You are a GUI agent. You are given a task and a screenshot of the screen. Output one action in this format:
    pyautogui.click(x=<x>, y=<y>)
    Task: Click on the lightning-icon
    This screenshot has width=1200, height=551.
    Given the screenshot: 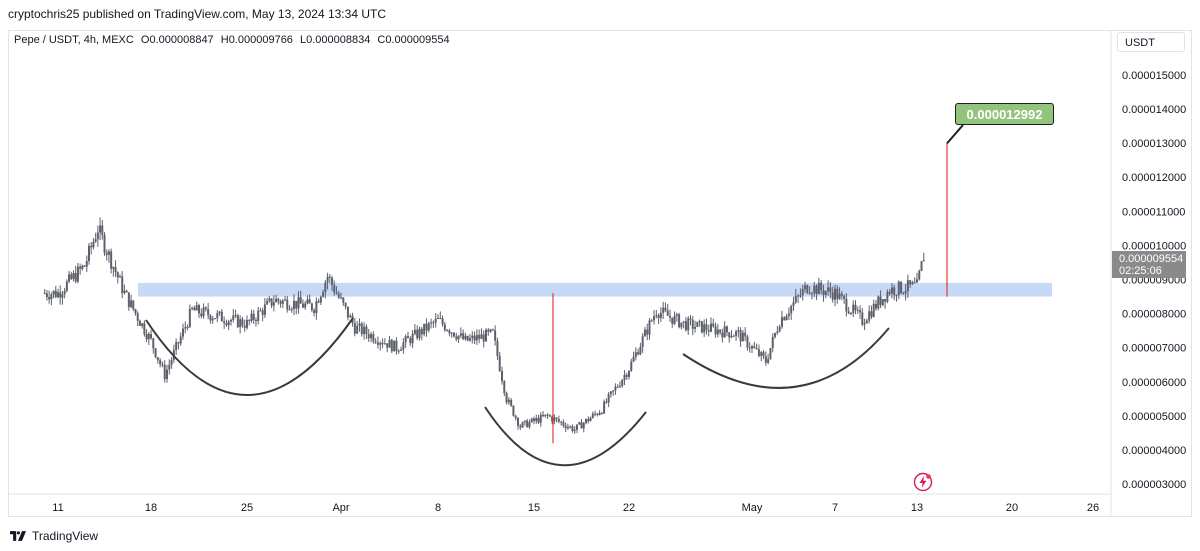 What is the action you would take?
    pyautogui.click(x=923, y=482)
    